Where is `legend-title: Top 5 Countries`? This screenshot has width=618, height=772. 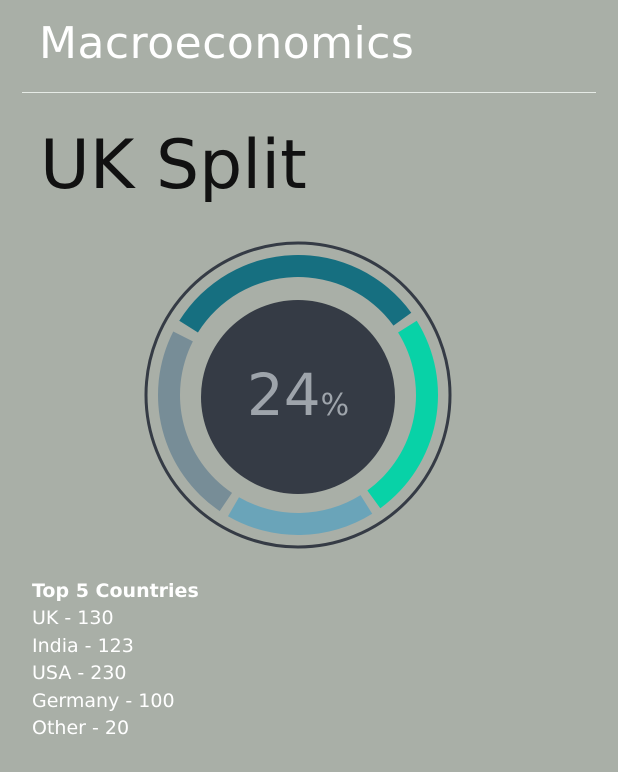 legend-title: Top 5 Countries is located at coordinates (115, 591).